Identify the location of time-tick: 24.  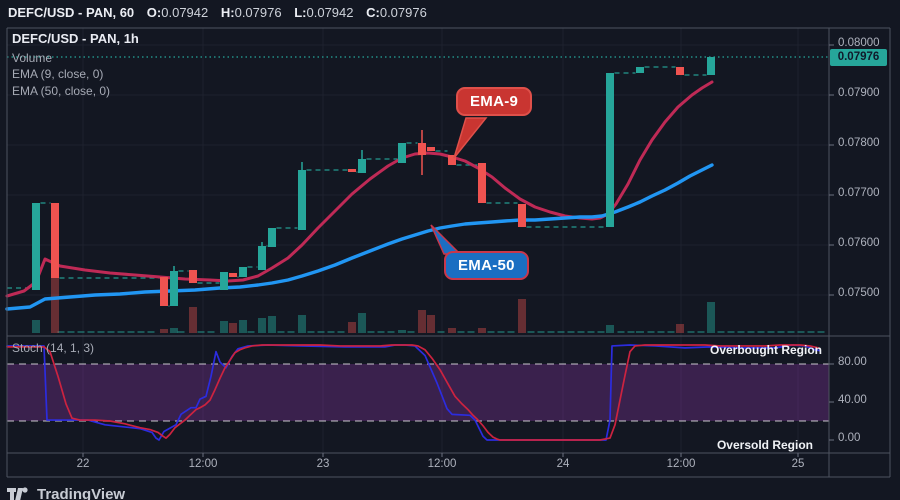
(563, 464).